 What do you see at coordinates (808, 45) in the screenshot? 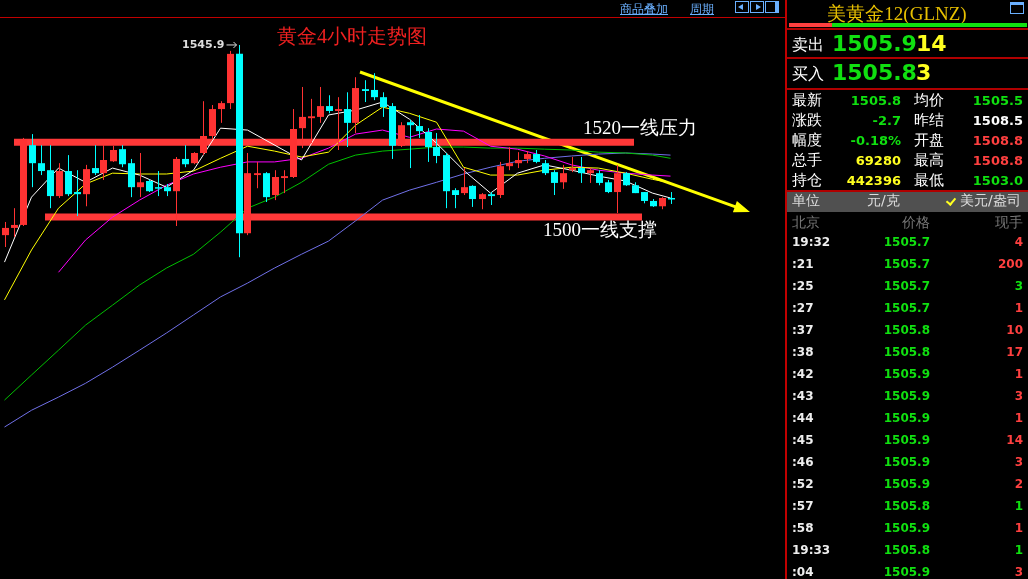
I see `text: 卖出` at bounding box center [808, 45].